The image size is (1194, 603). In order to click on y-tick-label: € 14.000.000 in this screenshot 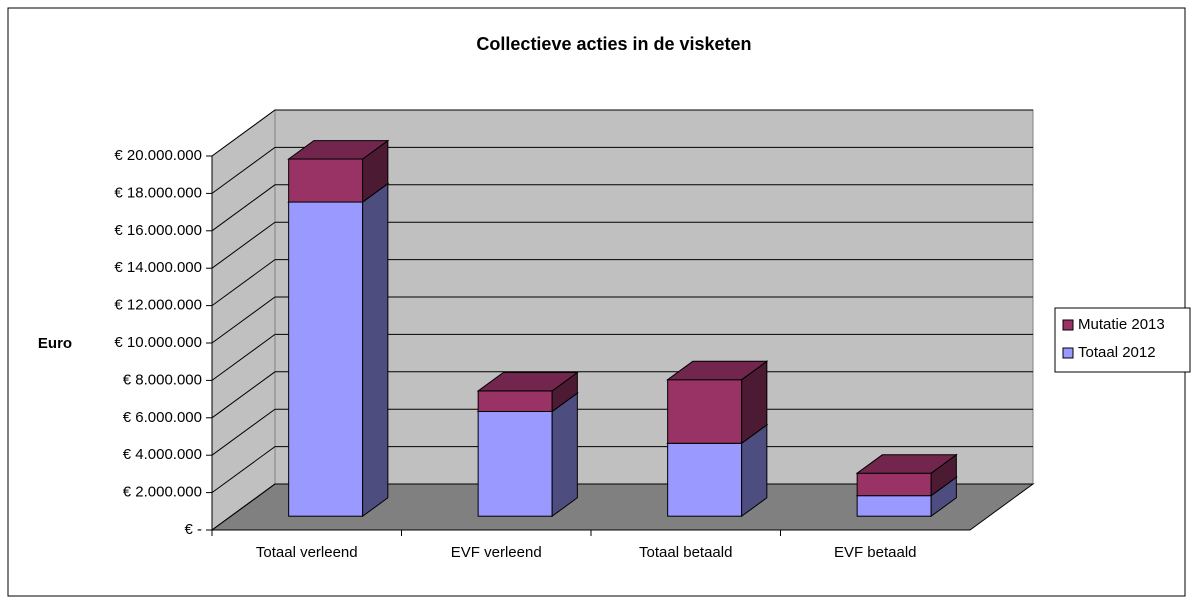, I will do `click(158, 267)`.